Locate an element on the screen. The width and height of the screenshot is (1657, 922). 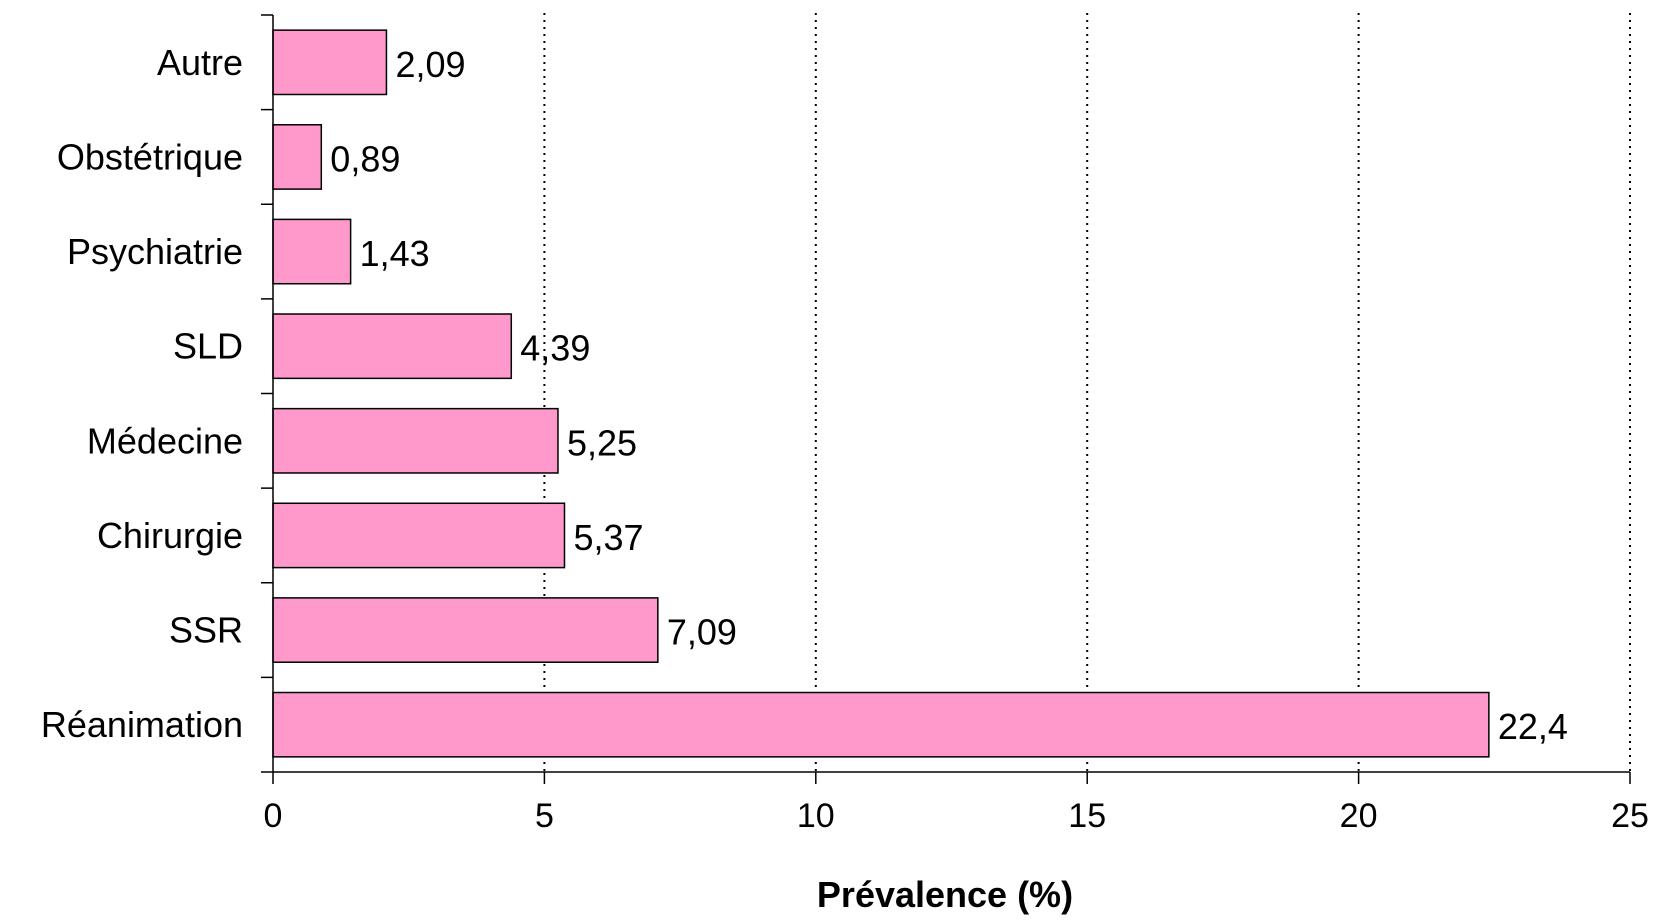
category-label-1: Obstétrique is located at coordinates (150, 156).